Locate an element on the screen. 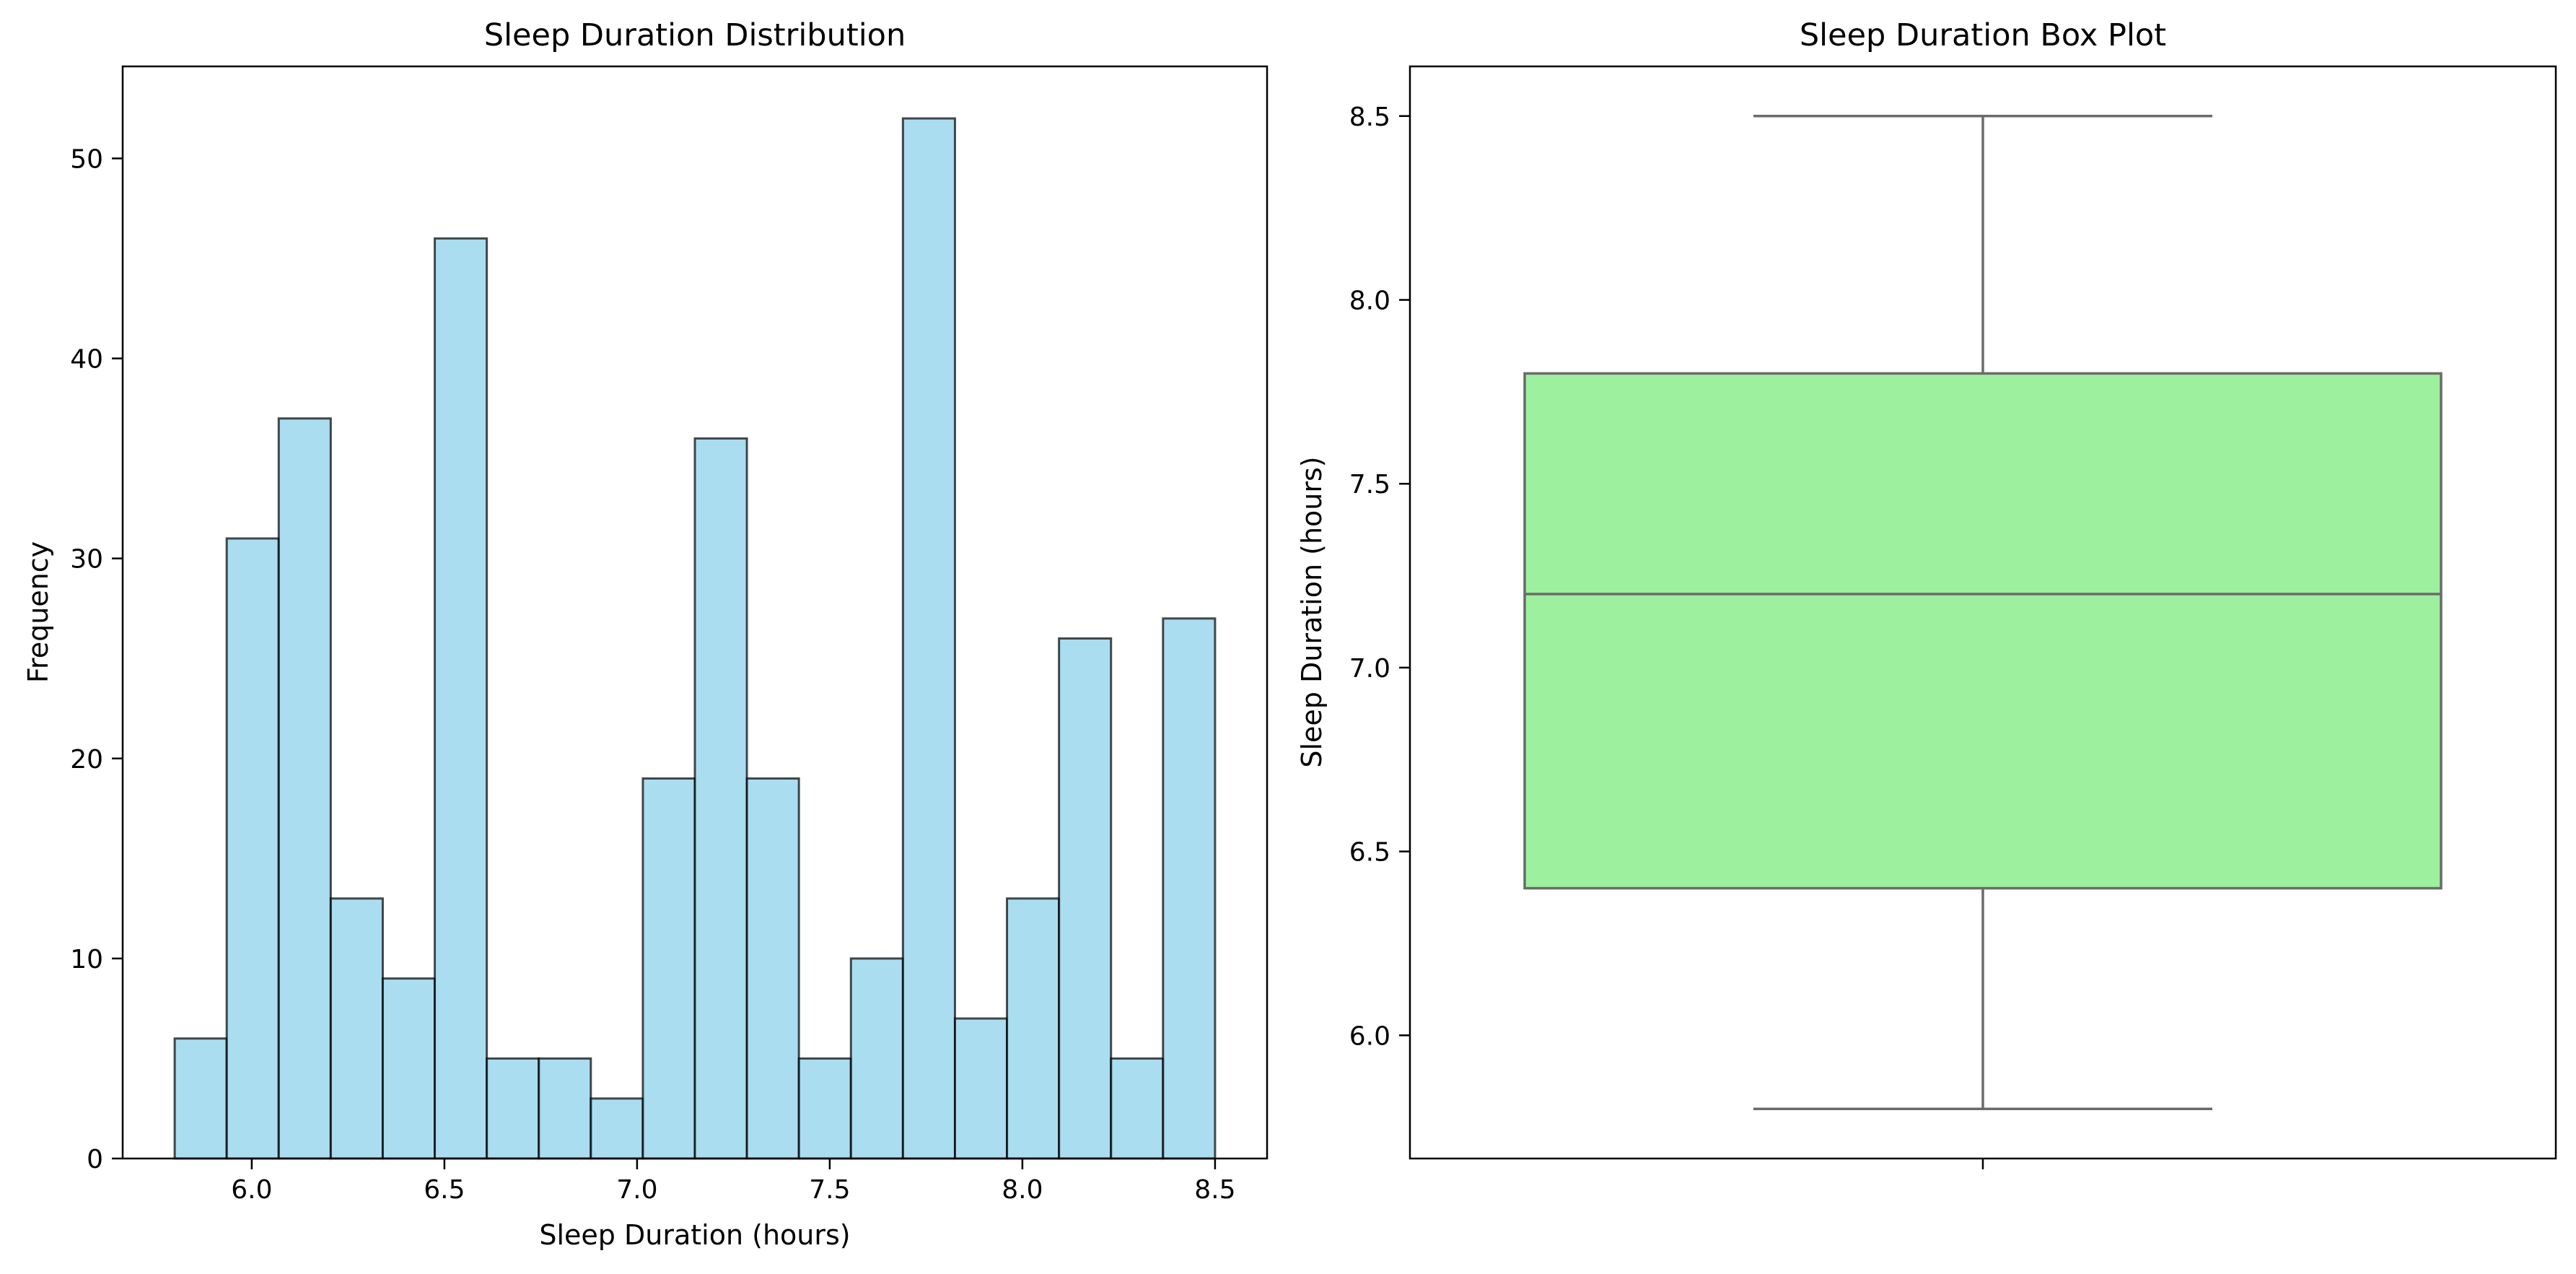 This screenshot has width=2576, height=1274. histogram-title: Sleep Duration Distribution is located at coordinates (695, 35).